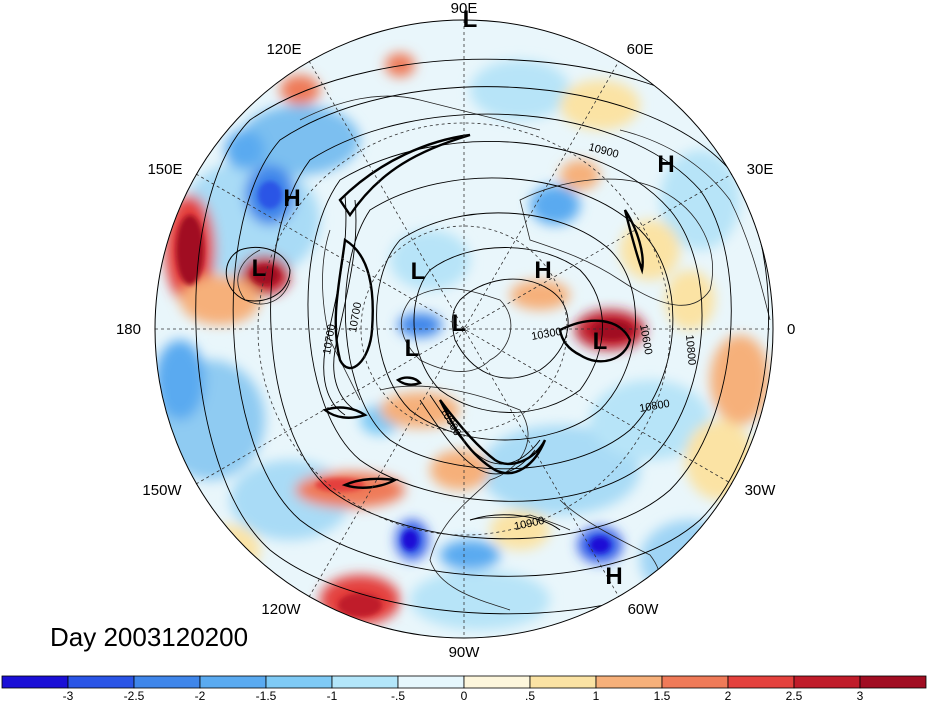  I want to click on lon-label-180: 180, so click(128, 329).